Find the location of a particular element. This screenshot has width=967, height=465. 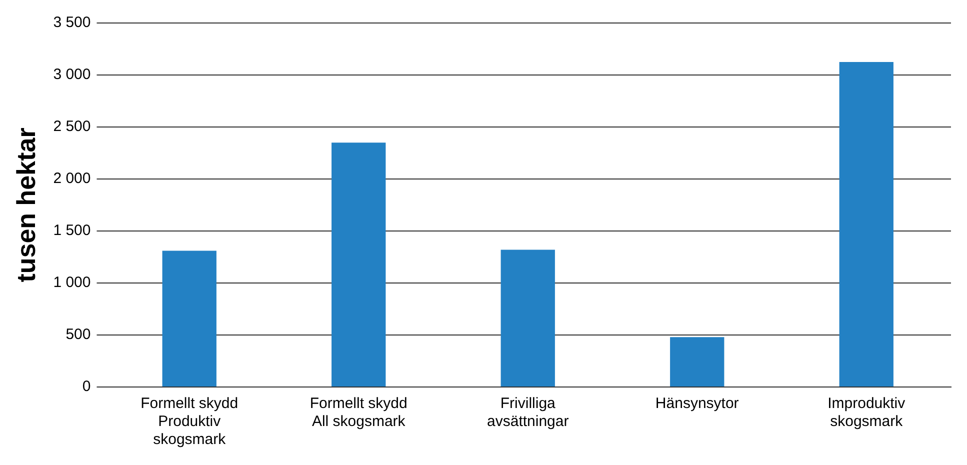

y-tick-label: 3 000 is located at coordinates (72, 75).